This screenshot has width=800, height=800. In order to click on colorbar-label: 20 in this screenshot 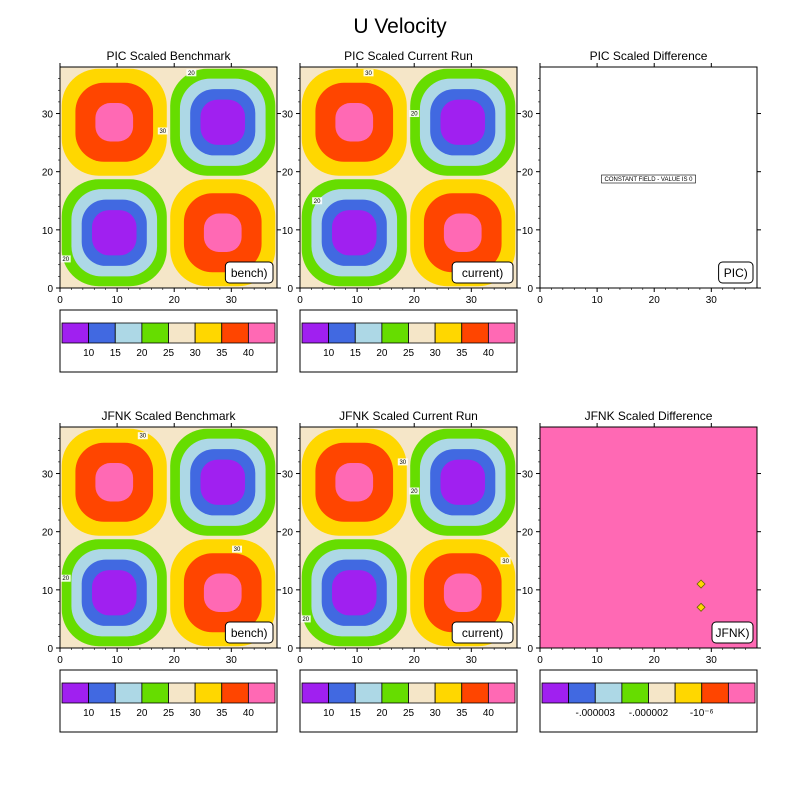, I will do `click(142, 713)`.